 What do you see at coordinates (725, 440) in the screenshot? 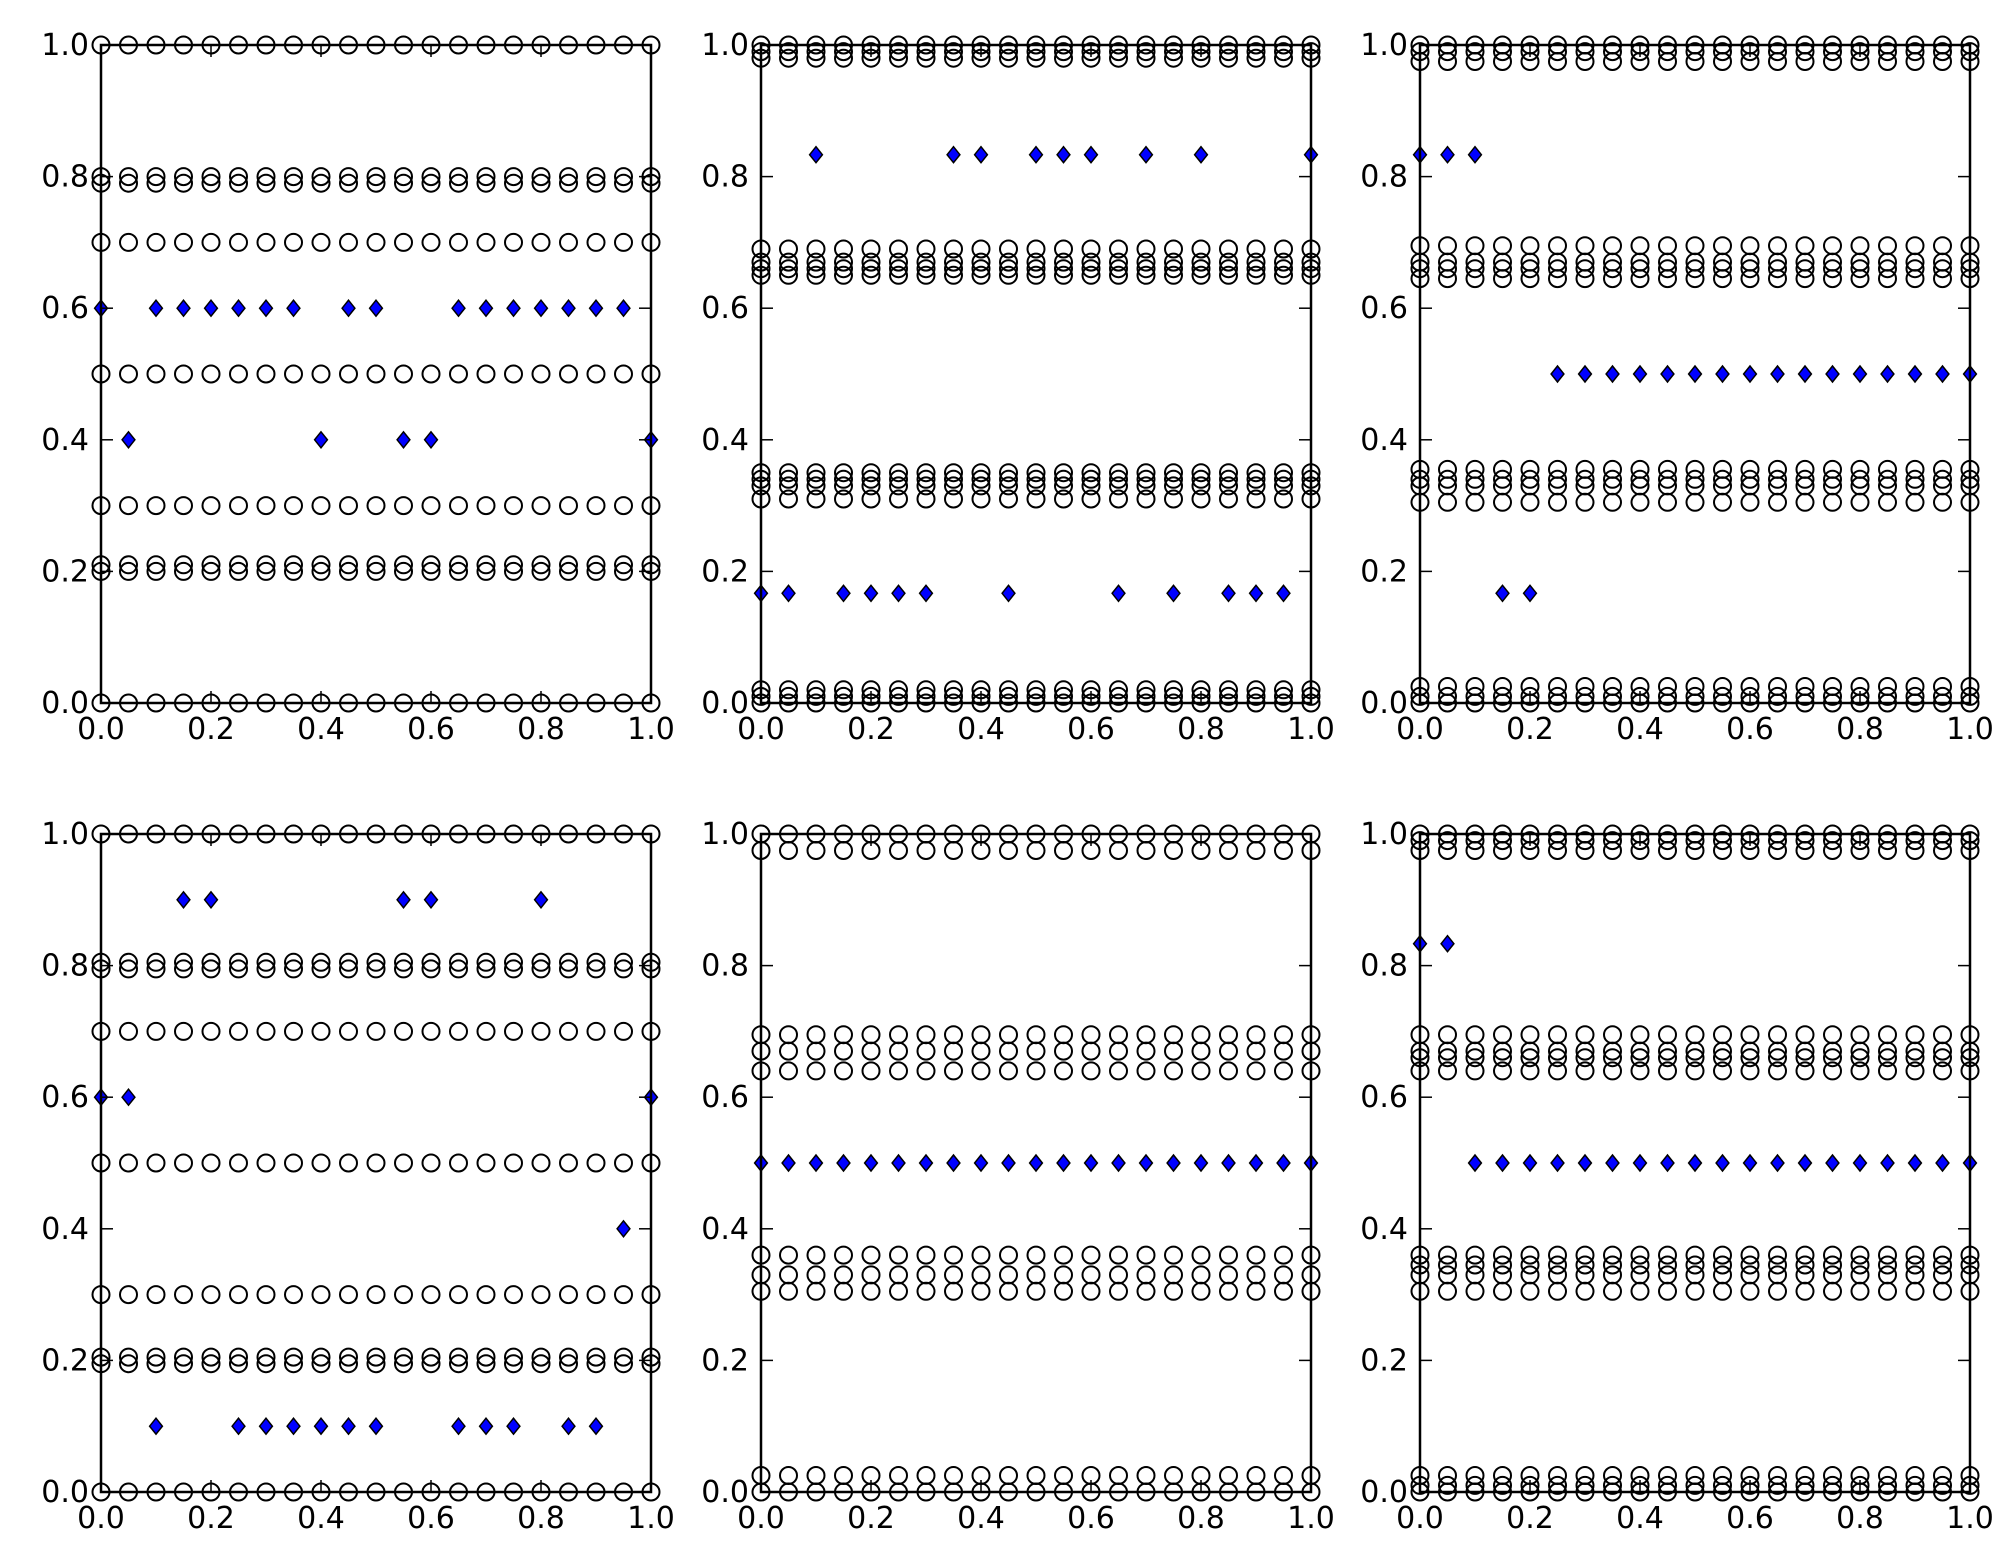
I see `y-tick-label: 0.4` at bounding box center [725, 440].